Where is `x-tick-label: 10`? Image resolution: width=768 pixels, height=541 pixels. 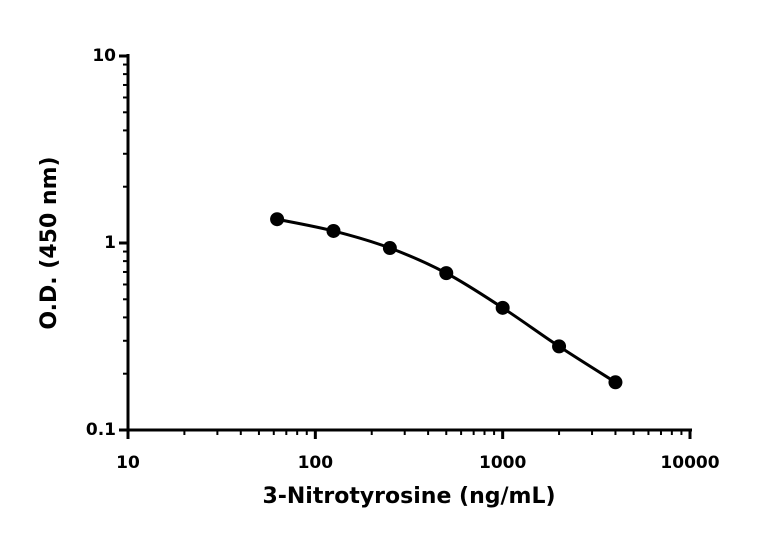
x-tick-label: 10 is located at coordinates (128, 463).